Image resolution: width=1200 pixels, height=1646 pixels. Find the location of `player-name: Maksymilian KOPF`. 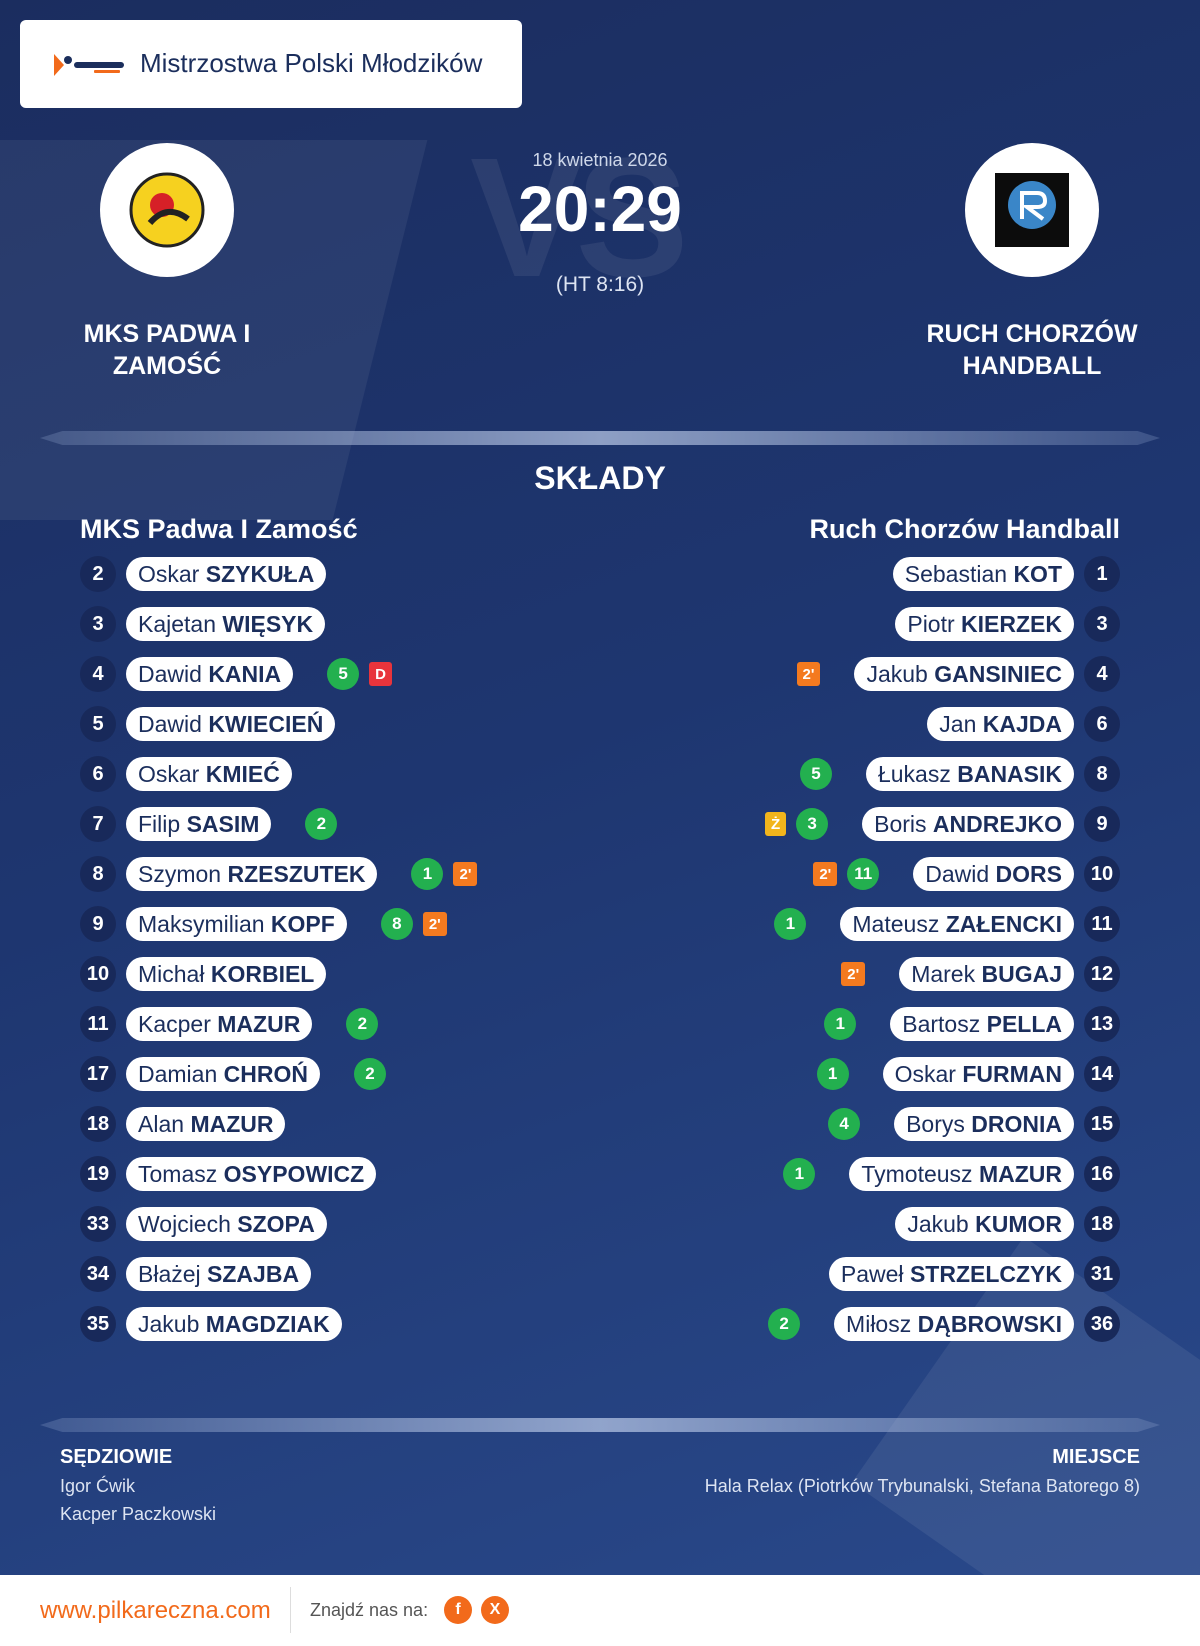

player-name: Maksymilian KOPF is located at coordinates (236, 924).